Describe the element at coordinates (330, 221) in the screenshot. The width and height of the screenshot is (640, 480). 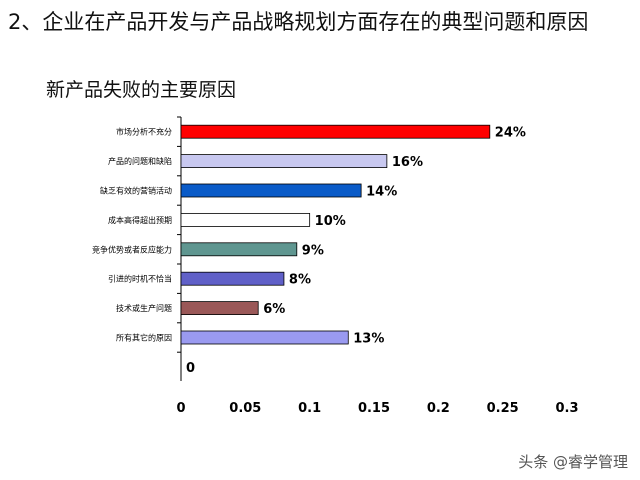
I see `data-label: 10%` at that location.